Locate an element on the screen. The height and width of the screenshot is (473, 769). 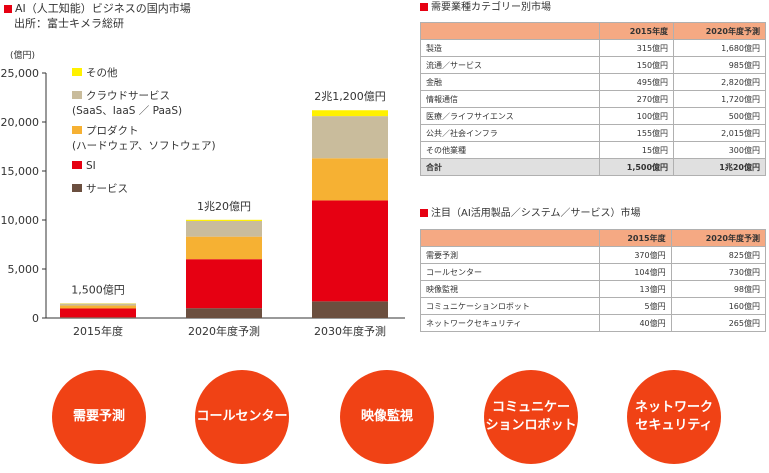
focus-circle-line: セキュリティ is located at coordinates (674, 425).